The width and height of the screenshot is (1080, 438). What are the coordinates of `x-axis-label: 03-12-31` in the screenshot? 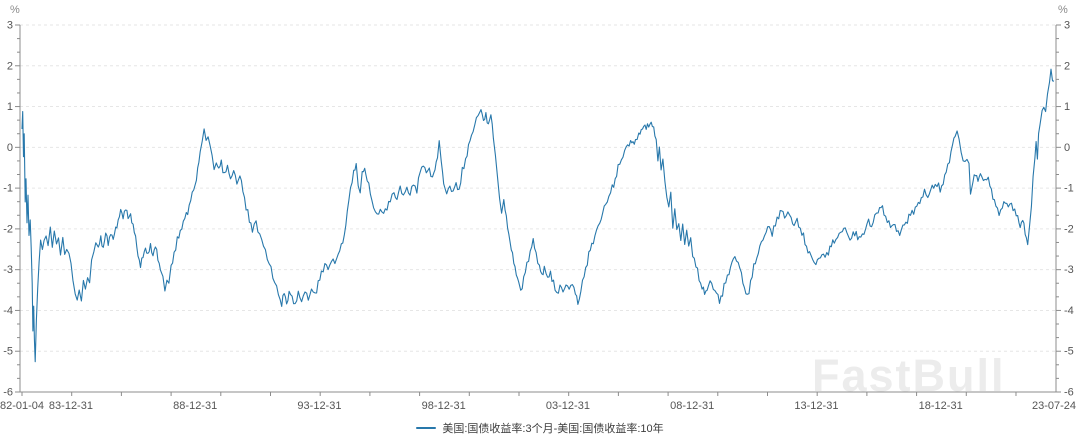 It's located at (568, 406).